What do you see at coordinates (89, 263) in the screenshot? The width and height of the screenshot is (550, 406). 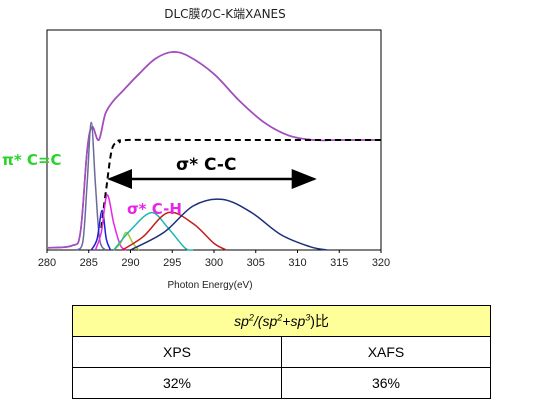 I see `x-tick-label: 285` at bounding box center [89, 263].